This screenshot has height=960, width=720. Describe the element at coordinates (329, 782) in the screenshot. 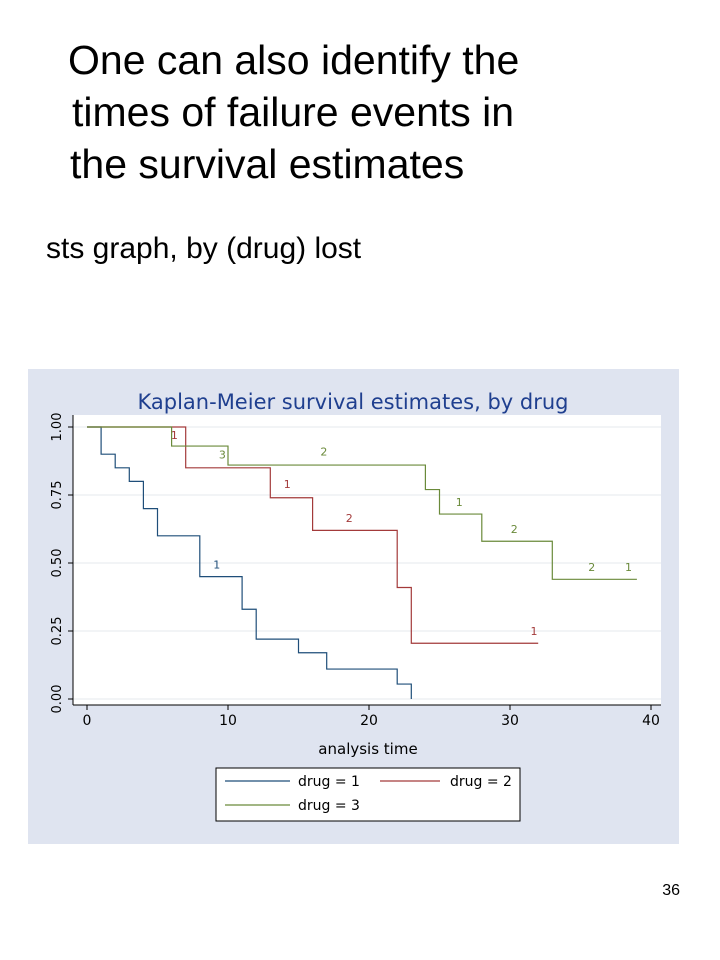

I see `legend-label-drug-1: drug = 1` at that location.